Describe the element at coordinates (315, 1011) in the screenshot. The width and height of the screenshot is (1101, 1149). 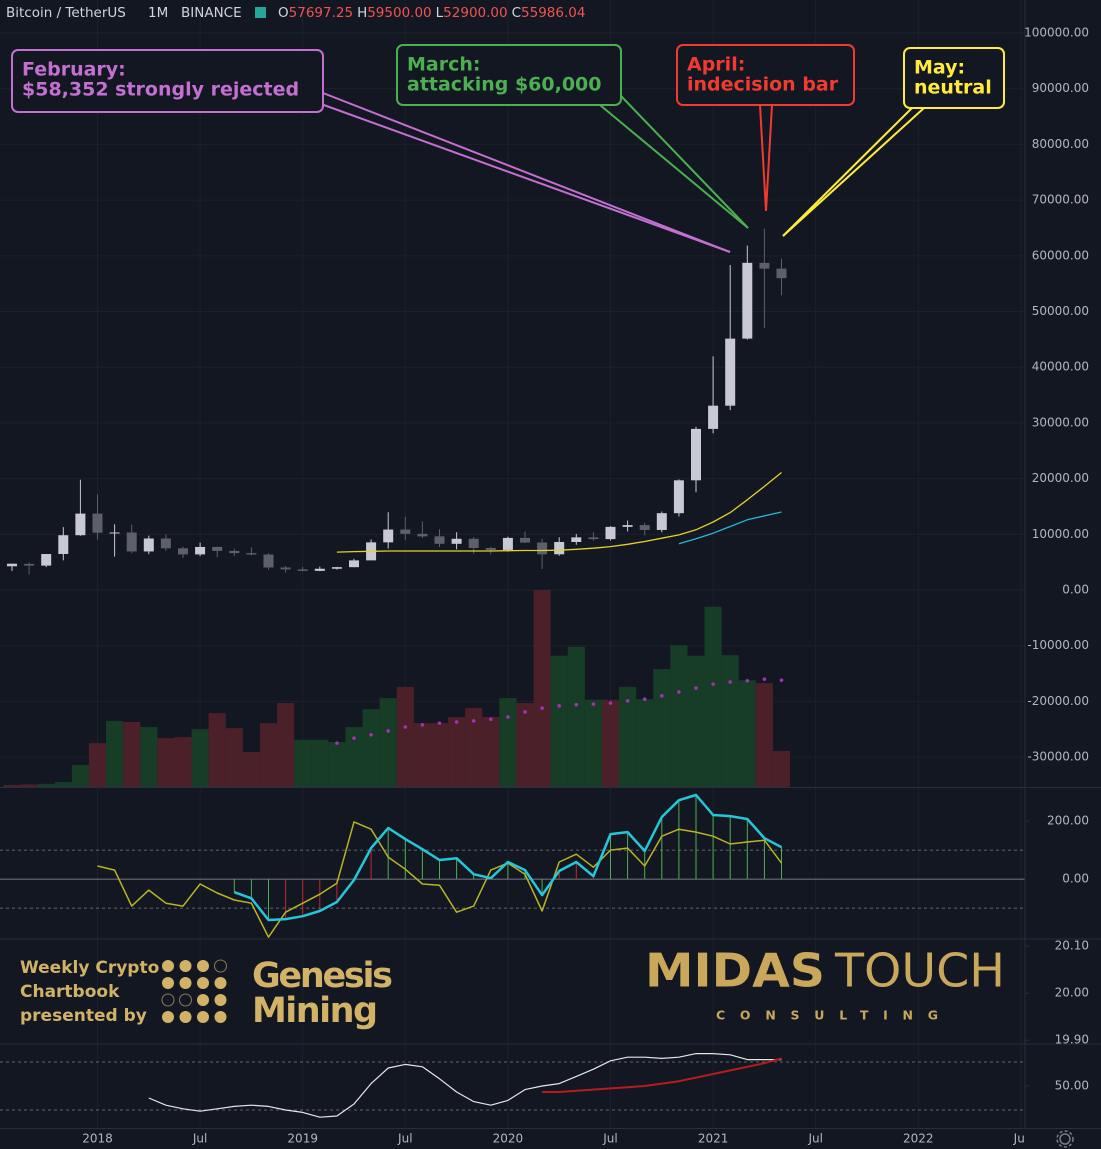
I see `sponsor-name: Mining` at that location.